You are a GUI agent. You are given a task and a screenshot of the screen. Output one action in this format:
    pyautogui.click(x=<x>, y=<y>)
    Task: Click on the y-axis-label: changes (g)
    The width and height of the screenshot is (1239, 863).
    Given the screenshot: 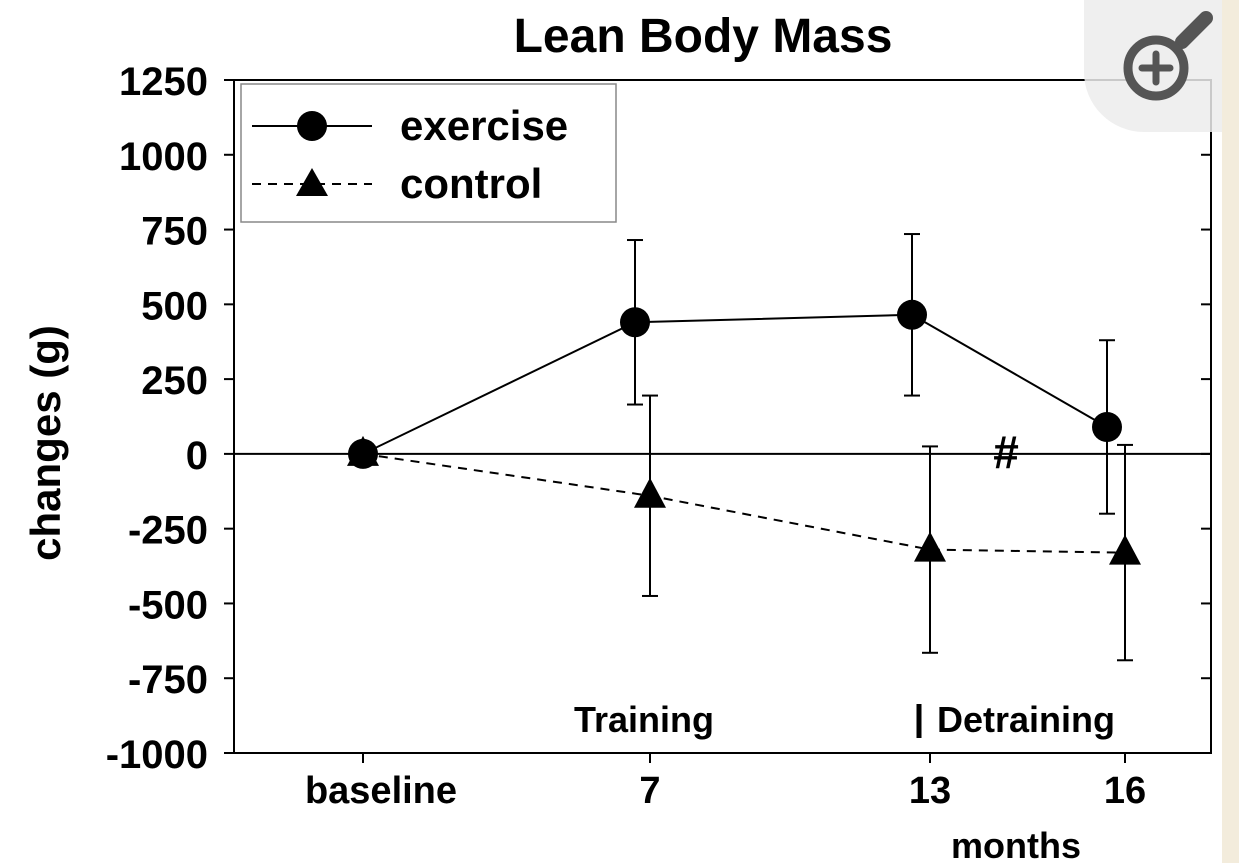 What is the action you would take?
    pyautogui.click(x=45, y=443)
    